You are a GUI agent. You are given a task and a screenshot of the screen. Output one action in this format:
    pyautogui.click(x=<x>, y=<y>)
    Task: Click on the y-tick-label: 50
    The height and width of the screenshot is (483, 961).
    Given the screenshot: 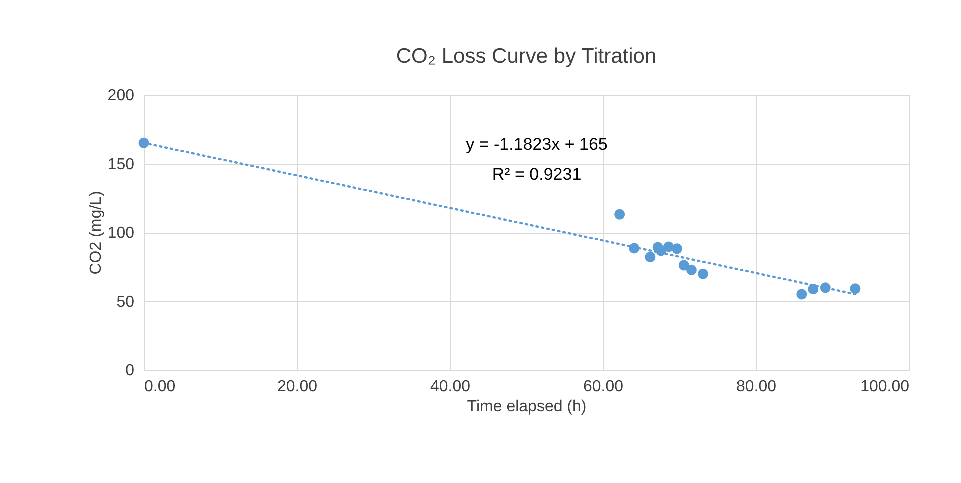 What is the action you would take?
    pyautogui.click(x=125, y=302)
    